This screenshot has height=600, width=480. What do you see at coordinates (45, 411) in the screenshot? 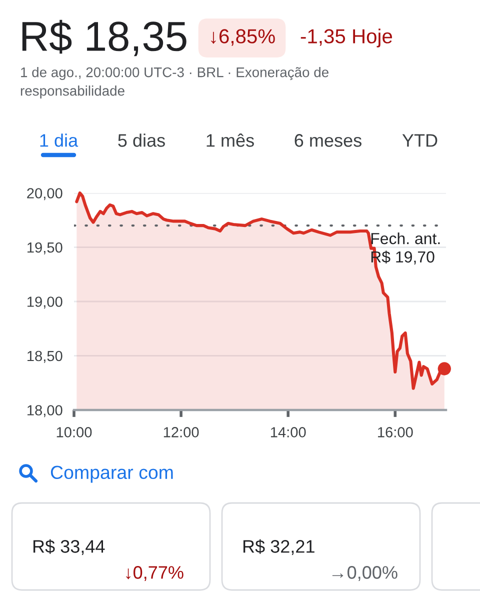
I see `y-tick-label: 18,00` at bounding box center [45, 411].